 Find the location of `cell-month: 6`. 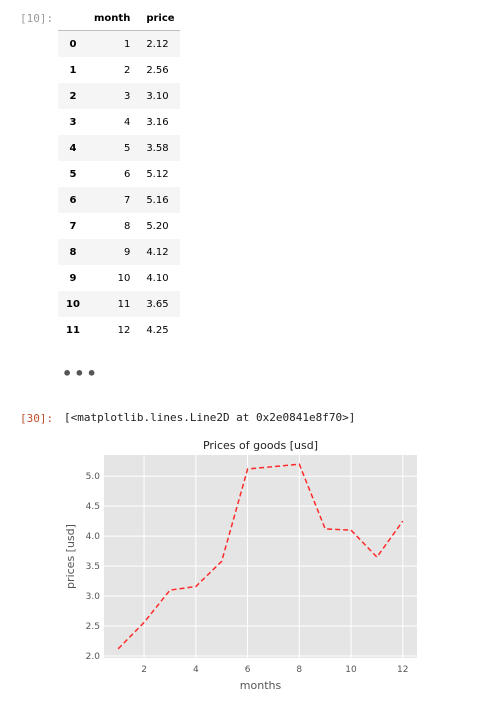

cell-month: 6 is located at coordinates (127, 174).